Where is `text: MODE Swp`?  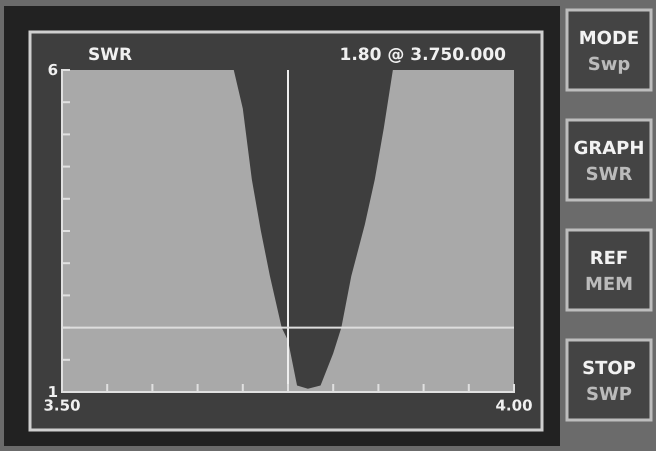
text: MODE Swp is located at coordinates (609, 51).